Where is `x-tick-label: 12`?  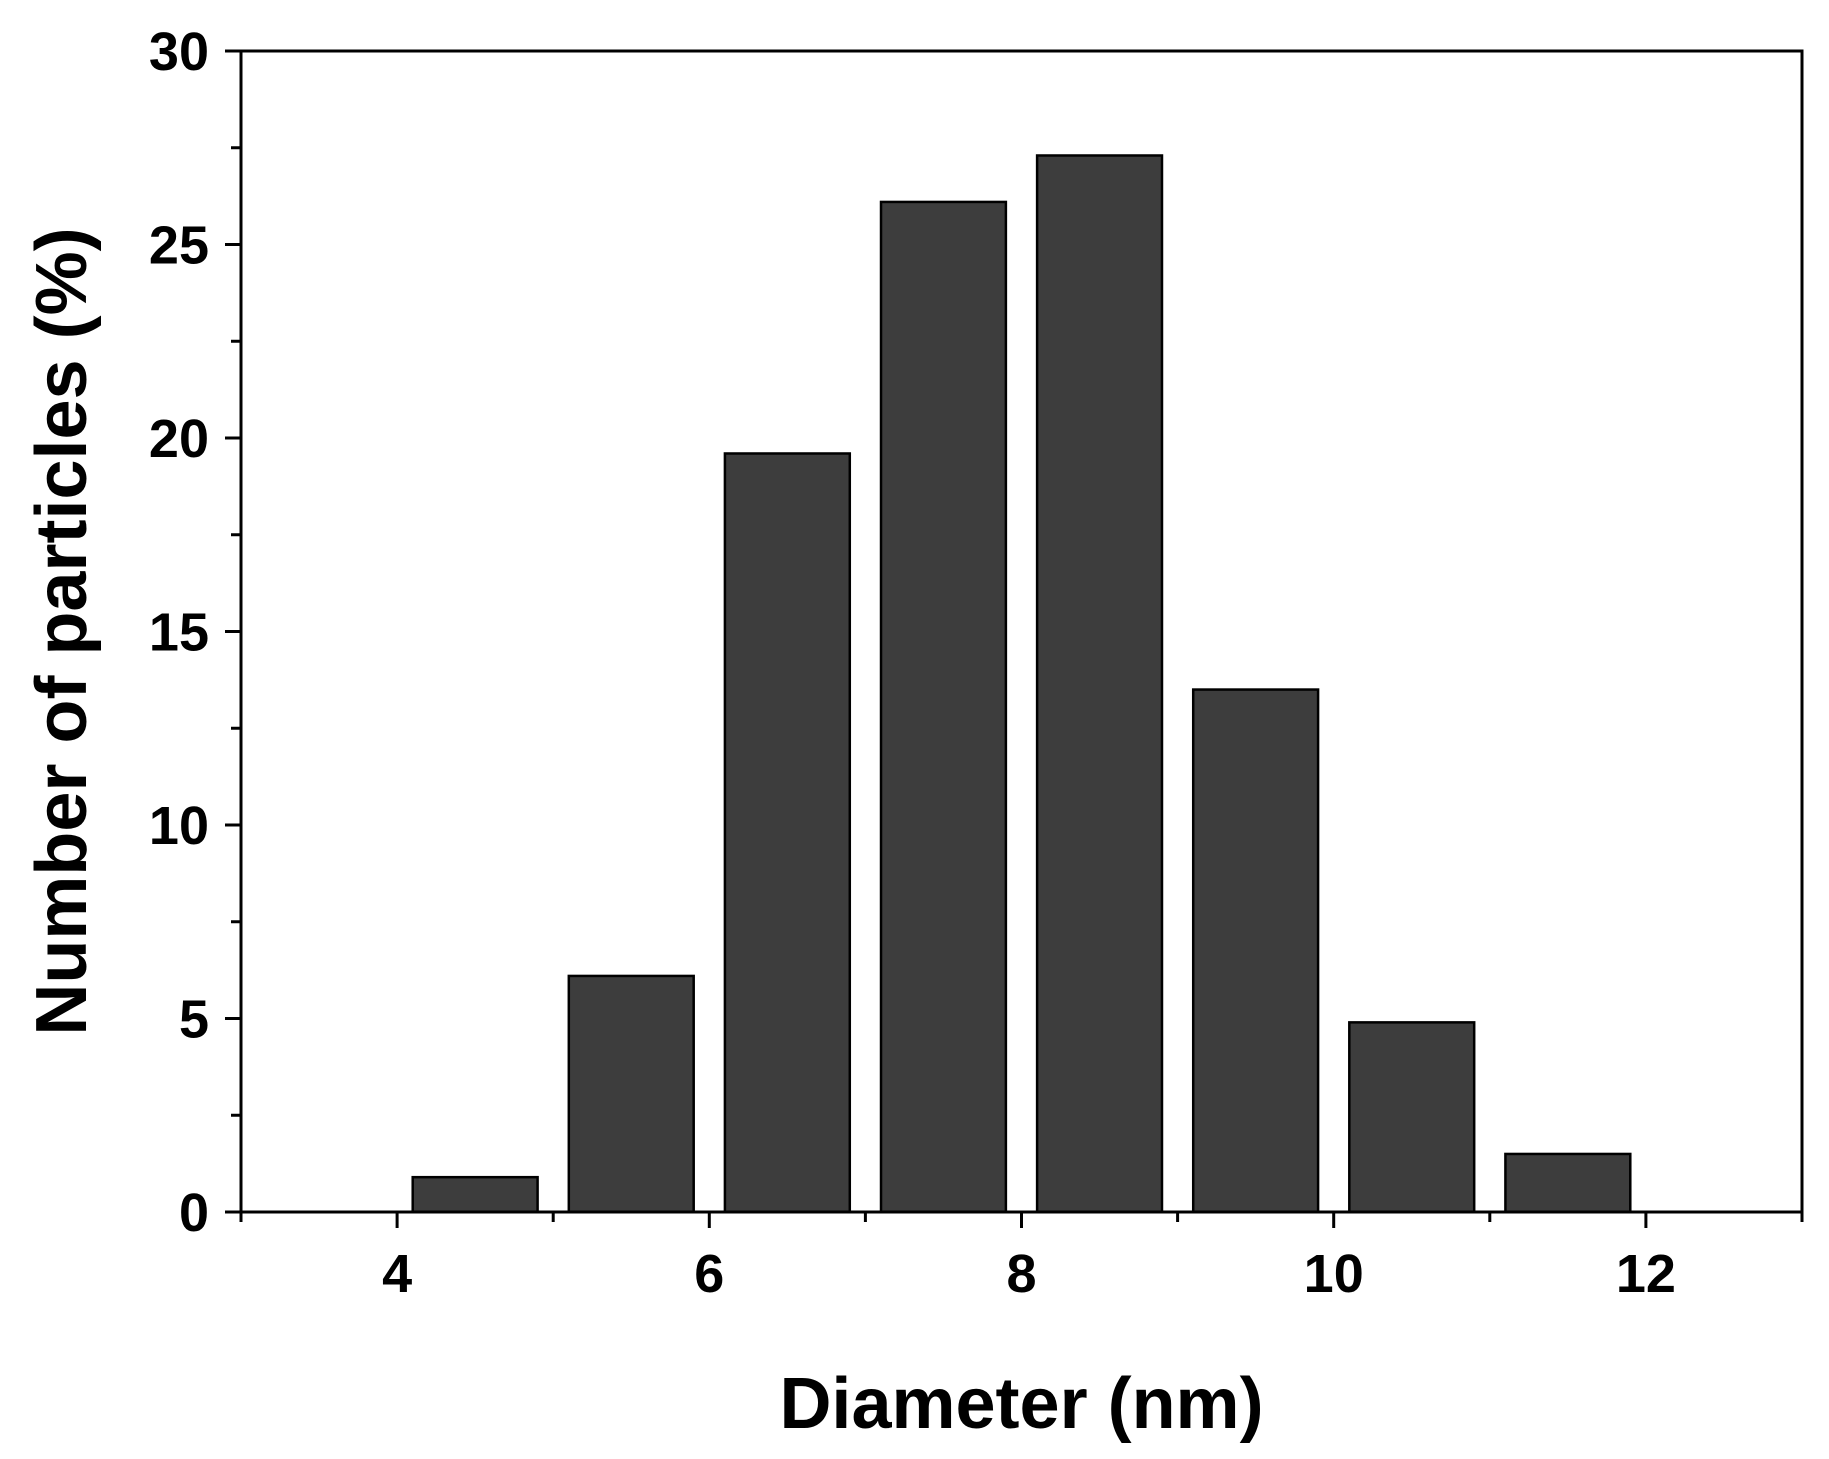
x-tick-label: 12 is located at coordinates (1646, 1274).